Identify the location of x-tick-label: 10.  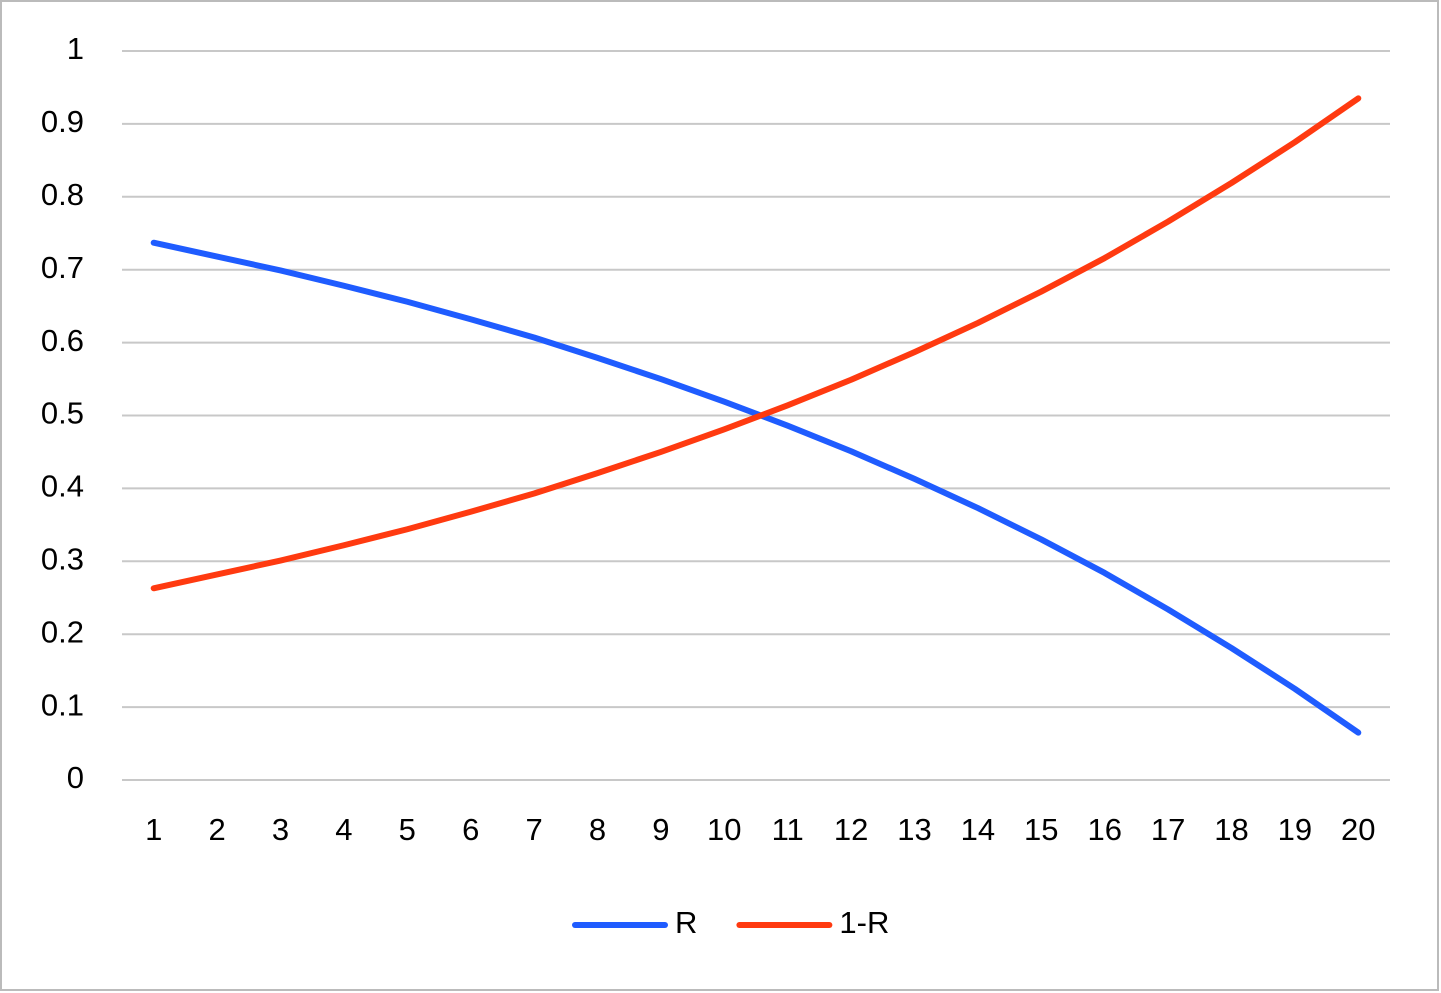
(724, 829).